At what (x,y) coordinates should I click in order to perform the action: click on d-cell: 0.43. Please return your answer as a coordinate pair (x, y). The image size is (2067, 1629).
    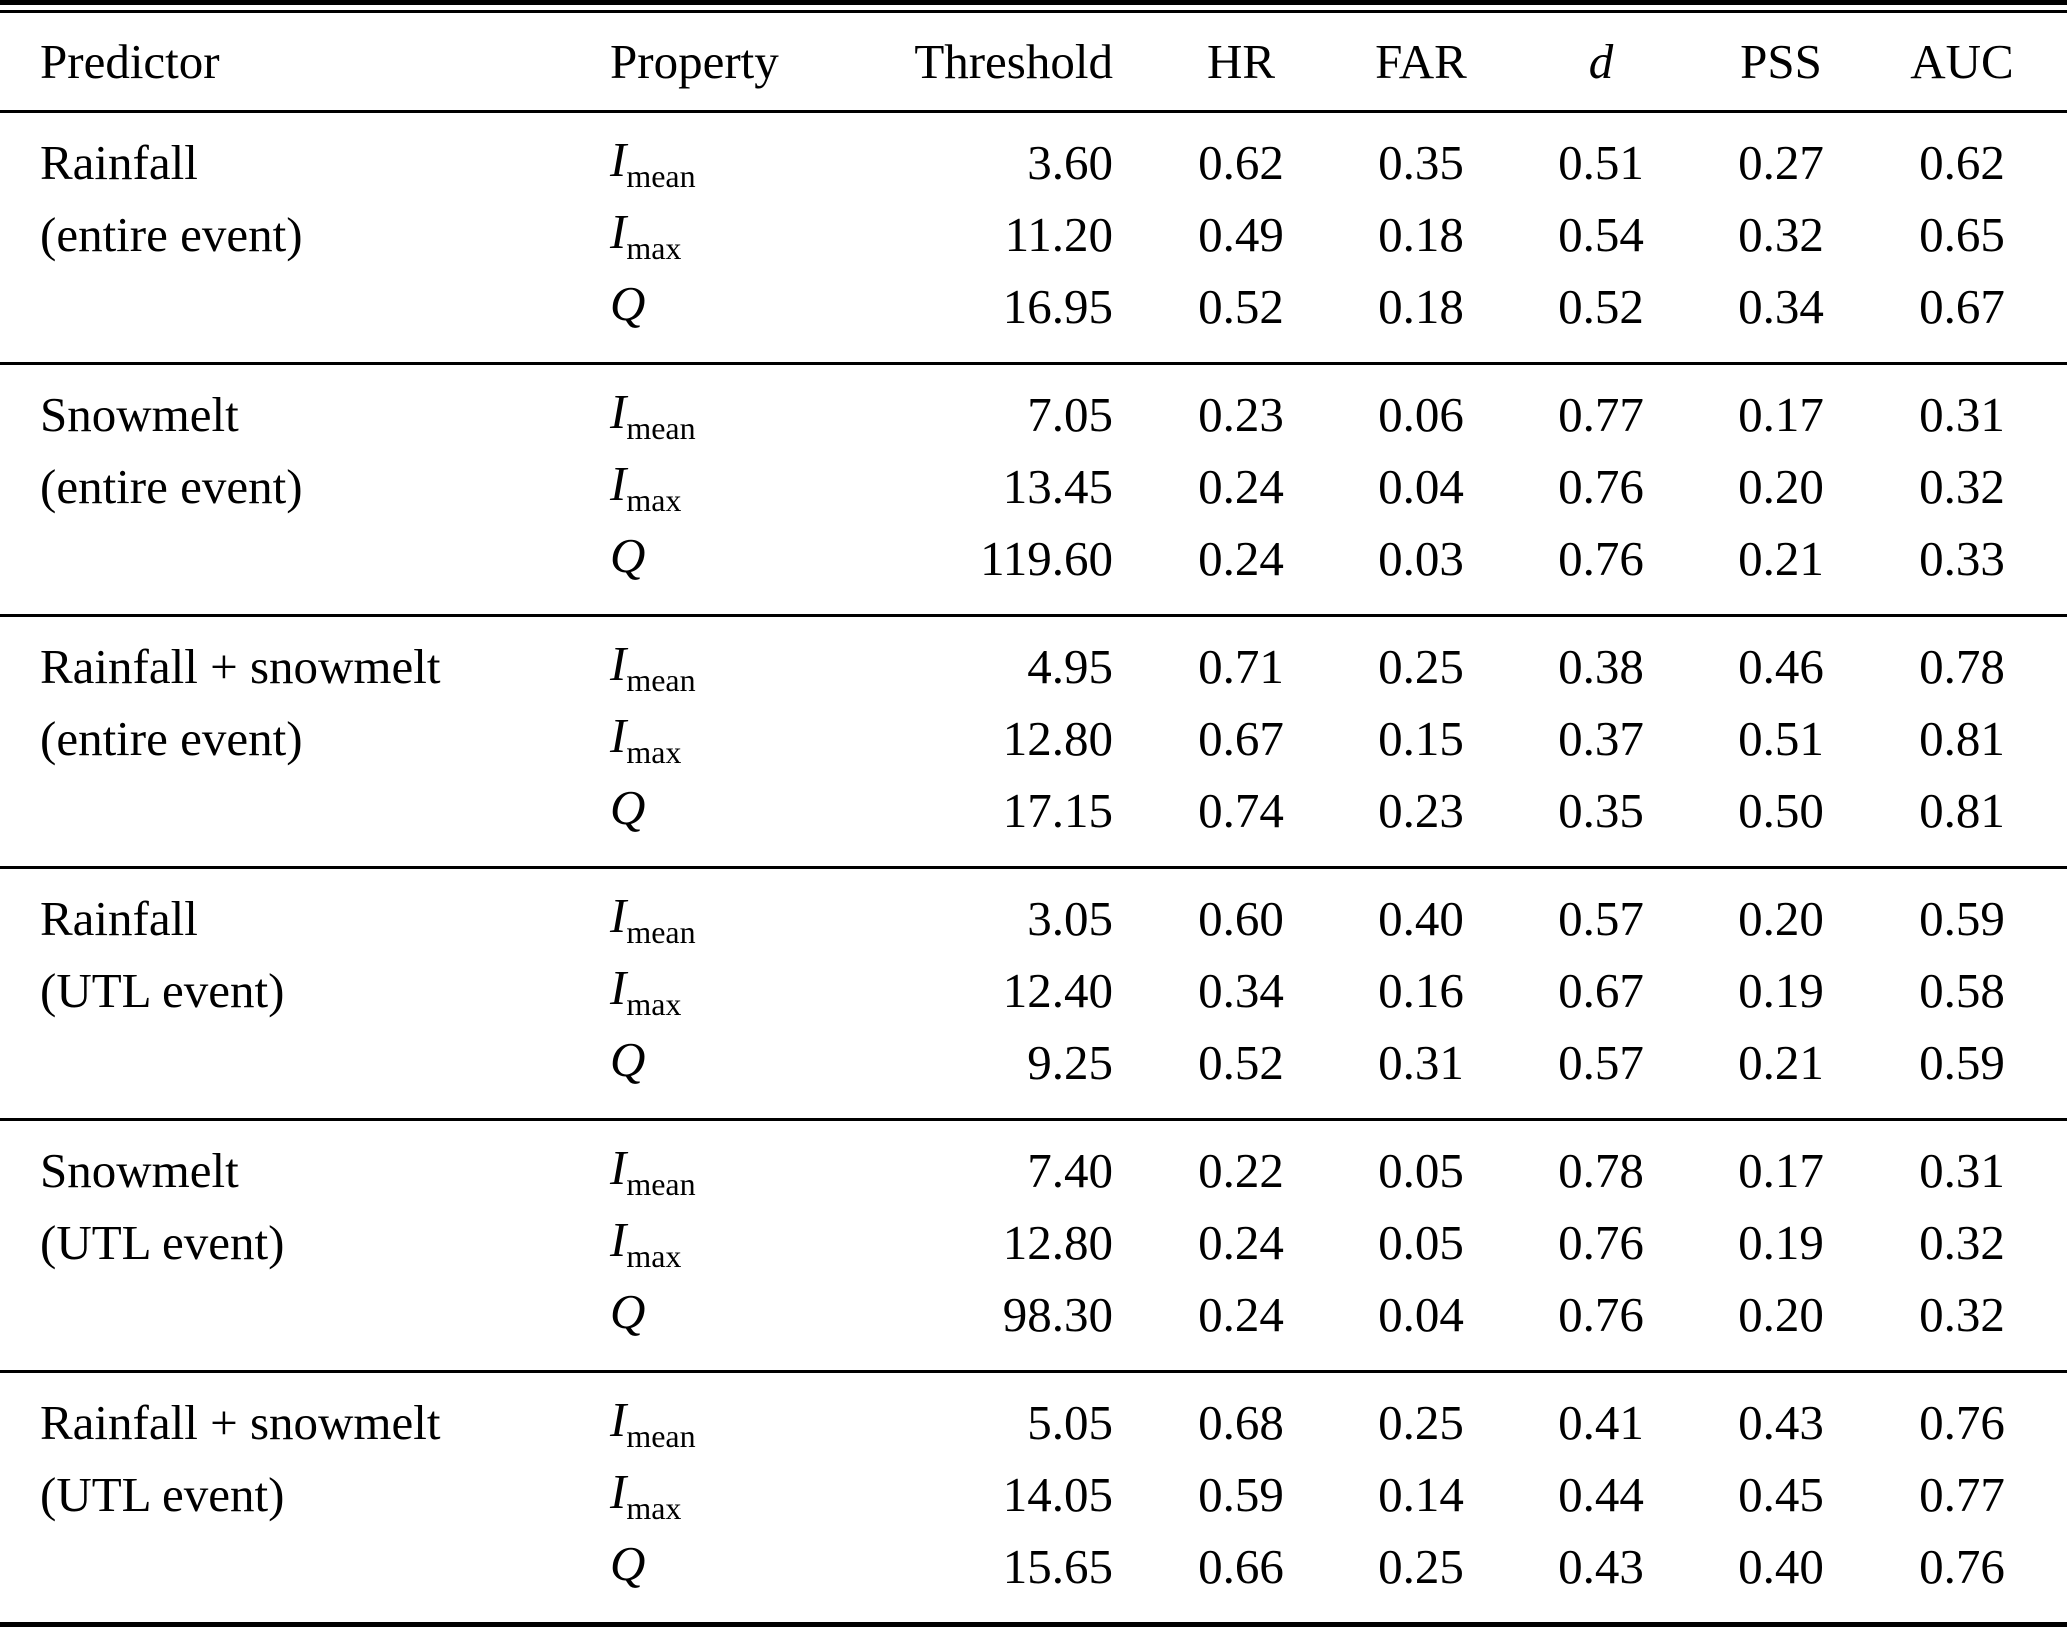
    Looking at the image, I should click on (1601, 1566).